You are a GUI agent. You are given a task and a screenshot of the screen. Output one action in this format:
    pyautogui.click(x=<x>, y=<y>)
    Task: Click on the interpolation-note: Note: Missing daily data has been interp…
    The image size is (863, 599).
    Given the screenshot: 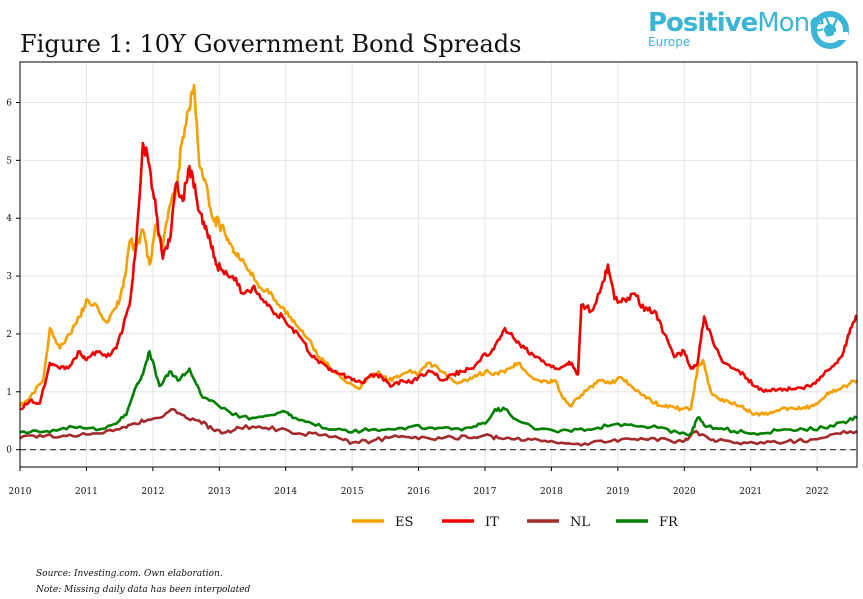 What is the action you would take?
    pyautogui.click(x=143, y=590)
    